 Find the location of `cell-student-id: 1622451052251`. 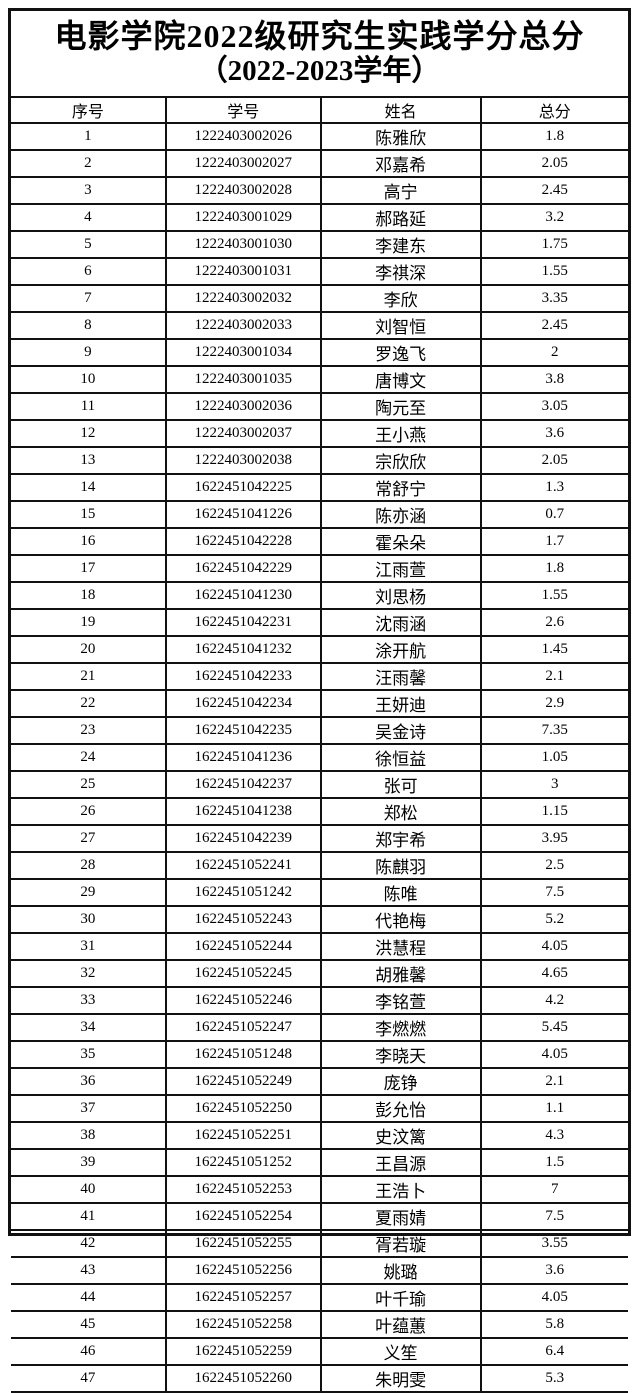

cell-student-id: 1622451052251 is located at coordinates (243, 1135).